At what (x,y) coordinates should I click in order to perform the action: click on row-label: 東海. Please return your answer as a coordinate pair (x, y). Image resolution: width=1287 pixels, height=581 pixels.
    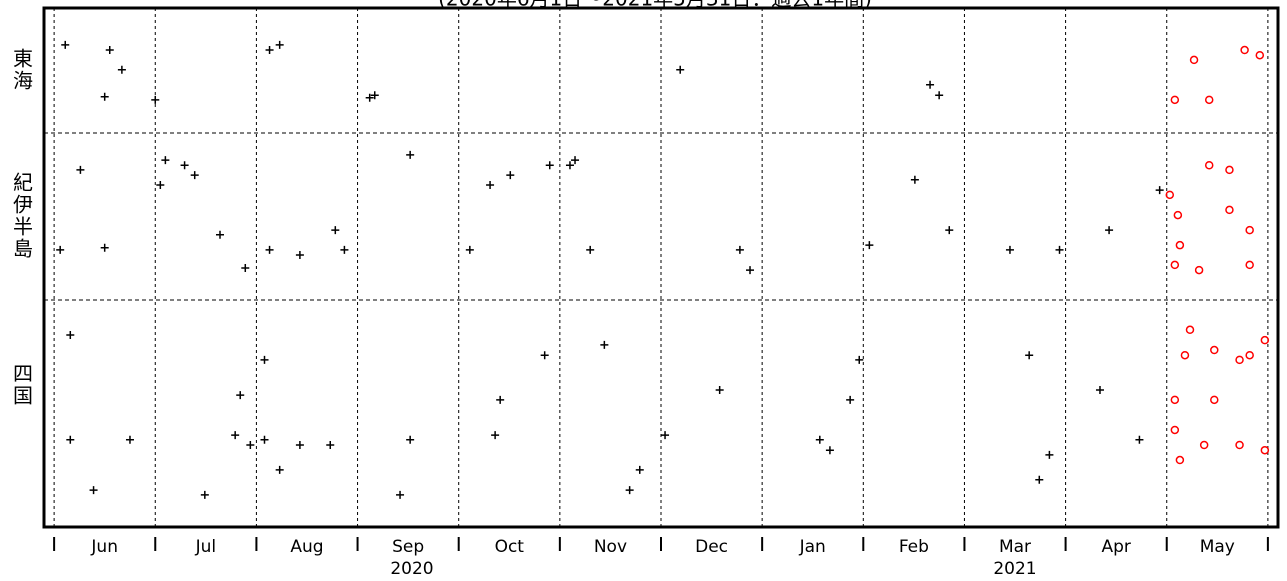
    Looking at the image, I should click on (22, 70).